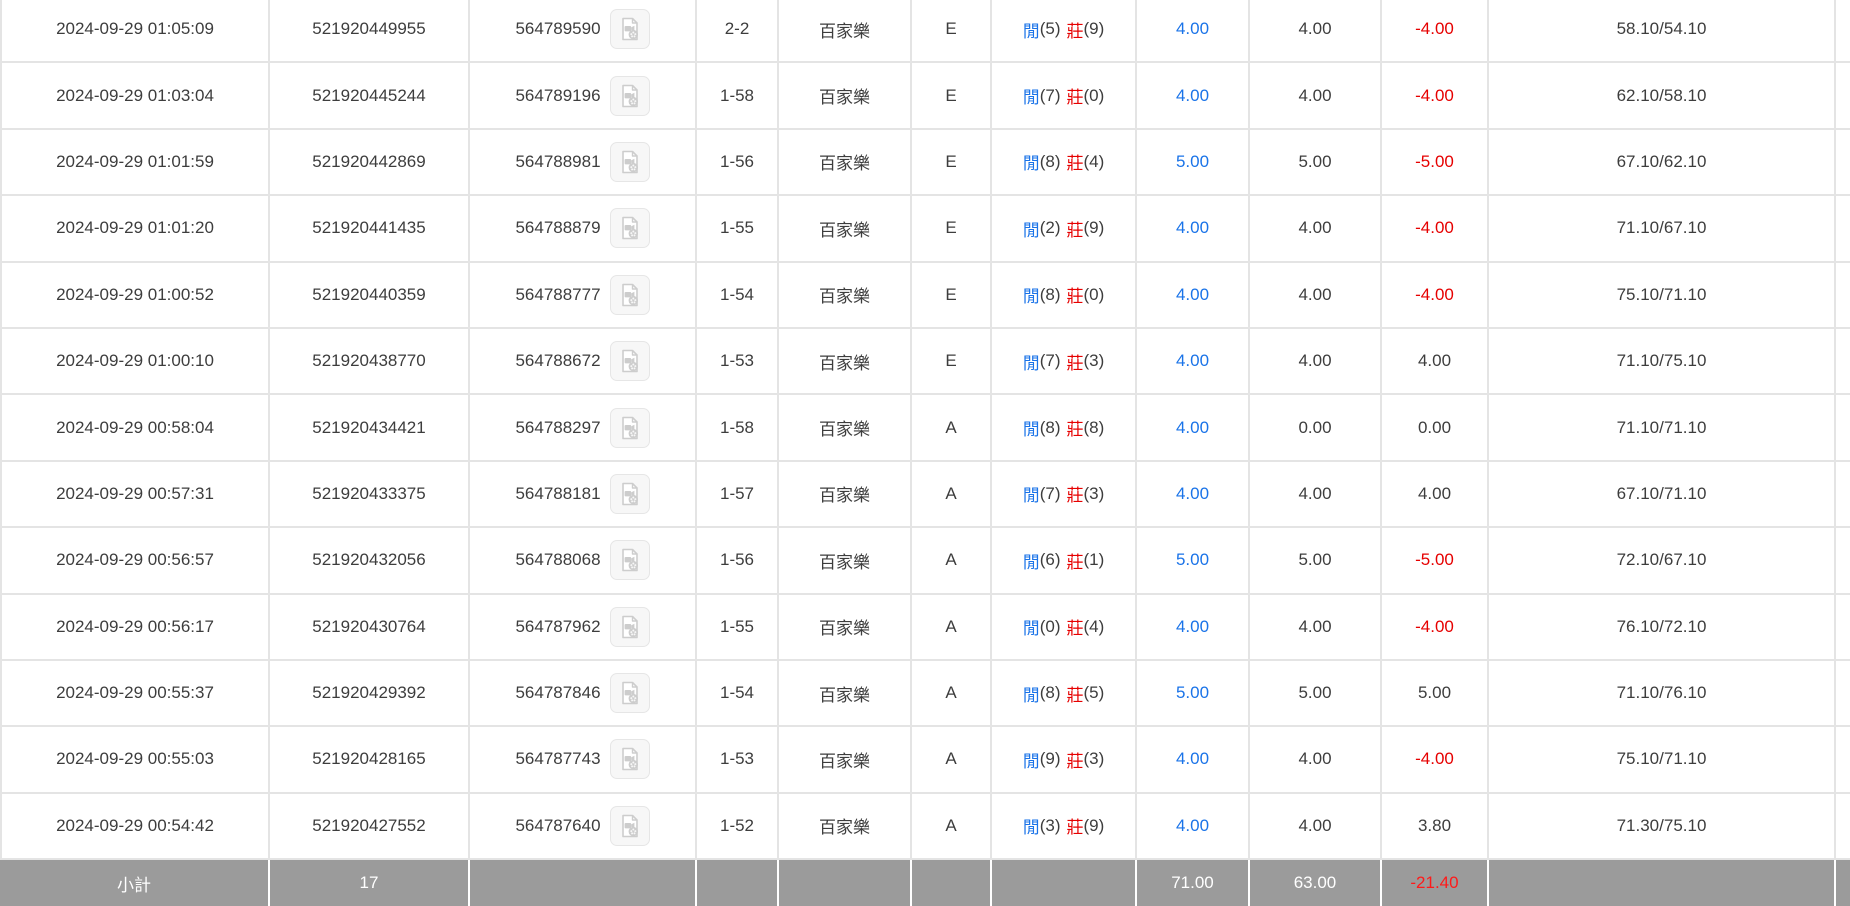 This screenshot has height=906, width=1850. Describe the element at coordinates (1050, 825) in the screenshot. I see `player-score: (3)` at that location.